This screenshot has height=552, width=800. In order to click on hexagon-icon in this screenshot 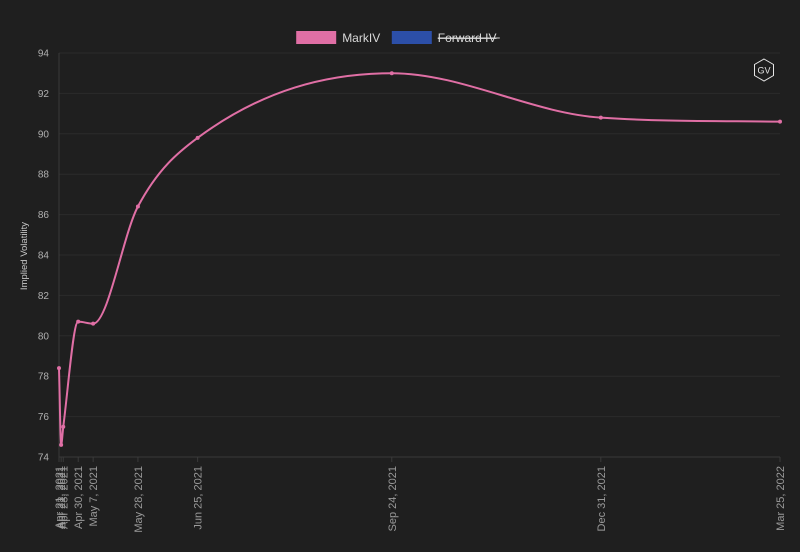, I will do `click(764, 70)`.